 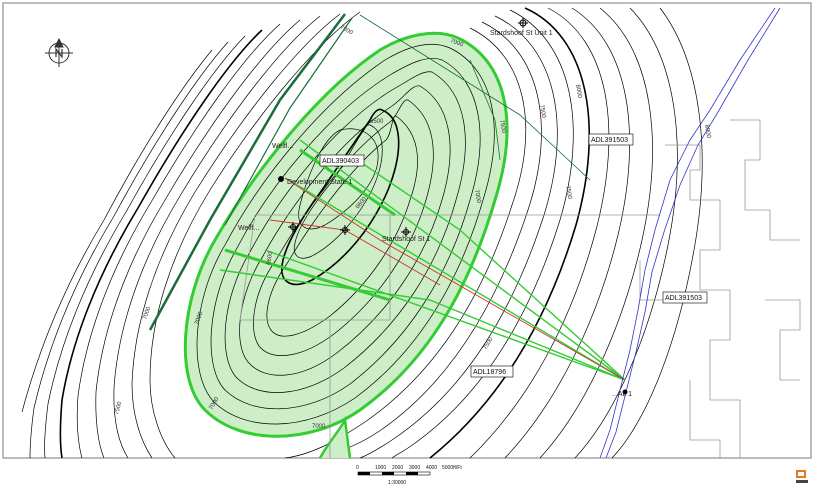 What do you see at coordinates (281, 179) in the screenshot?
I see `well-dot-dev` at bounding box center [281, 179].